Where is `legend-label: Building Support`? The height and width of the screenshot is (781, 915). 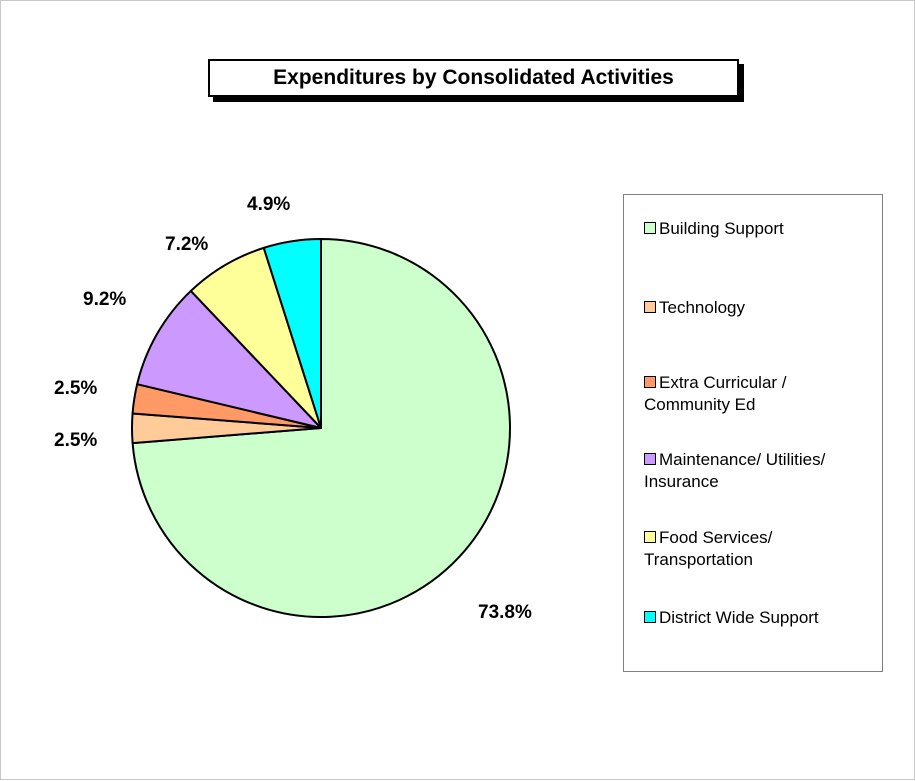 legend-label: Building Support is located at coordinates (721, 228).